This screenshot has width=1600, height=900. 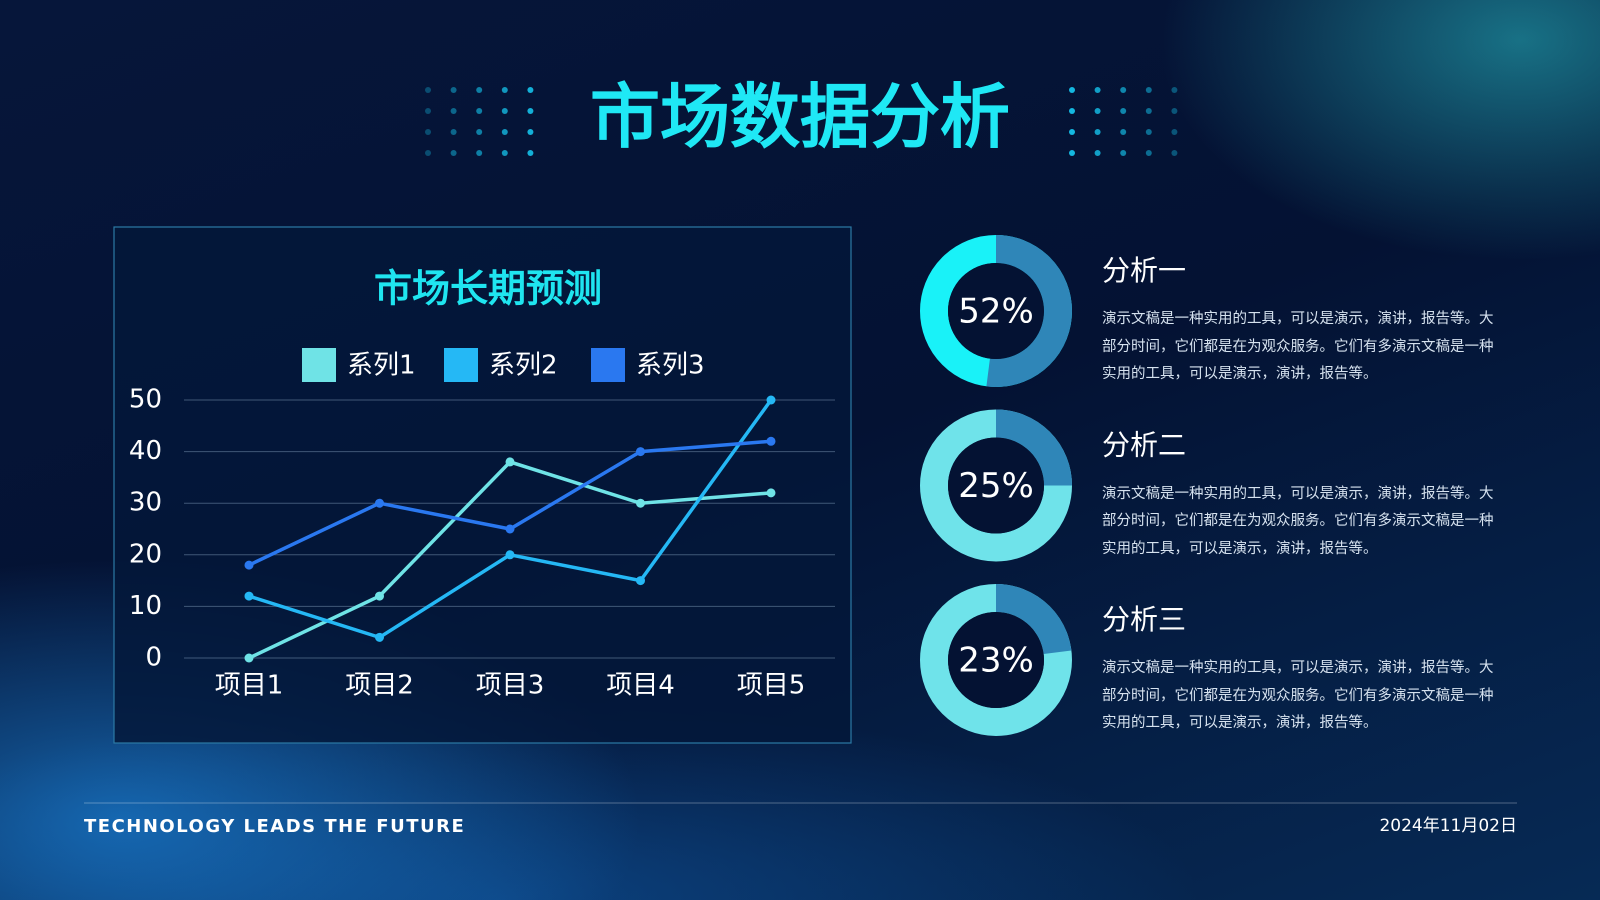 I want to click on donut-label: 52%, so click(x=996, y=312).